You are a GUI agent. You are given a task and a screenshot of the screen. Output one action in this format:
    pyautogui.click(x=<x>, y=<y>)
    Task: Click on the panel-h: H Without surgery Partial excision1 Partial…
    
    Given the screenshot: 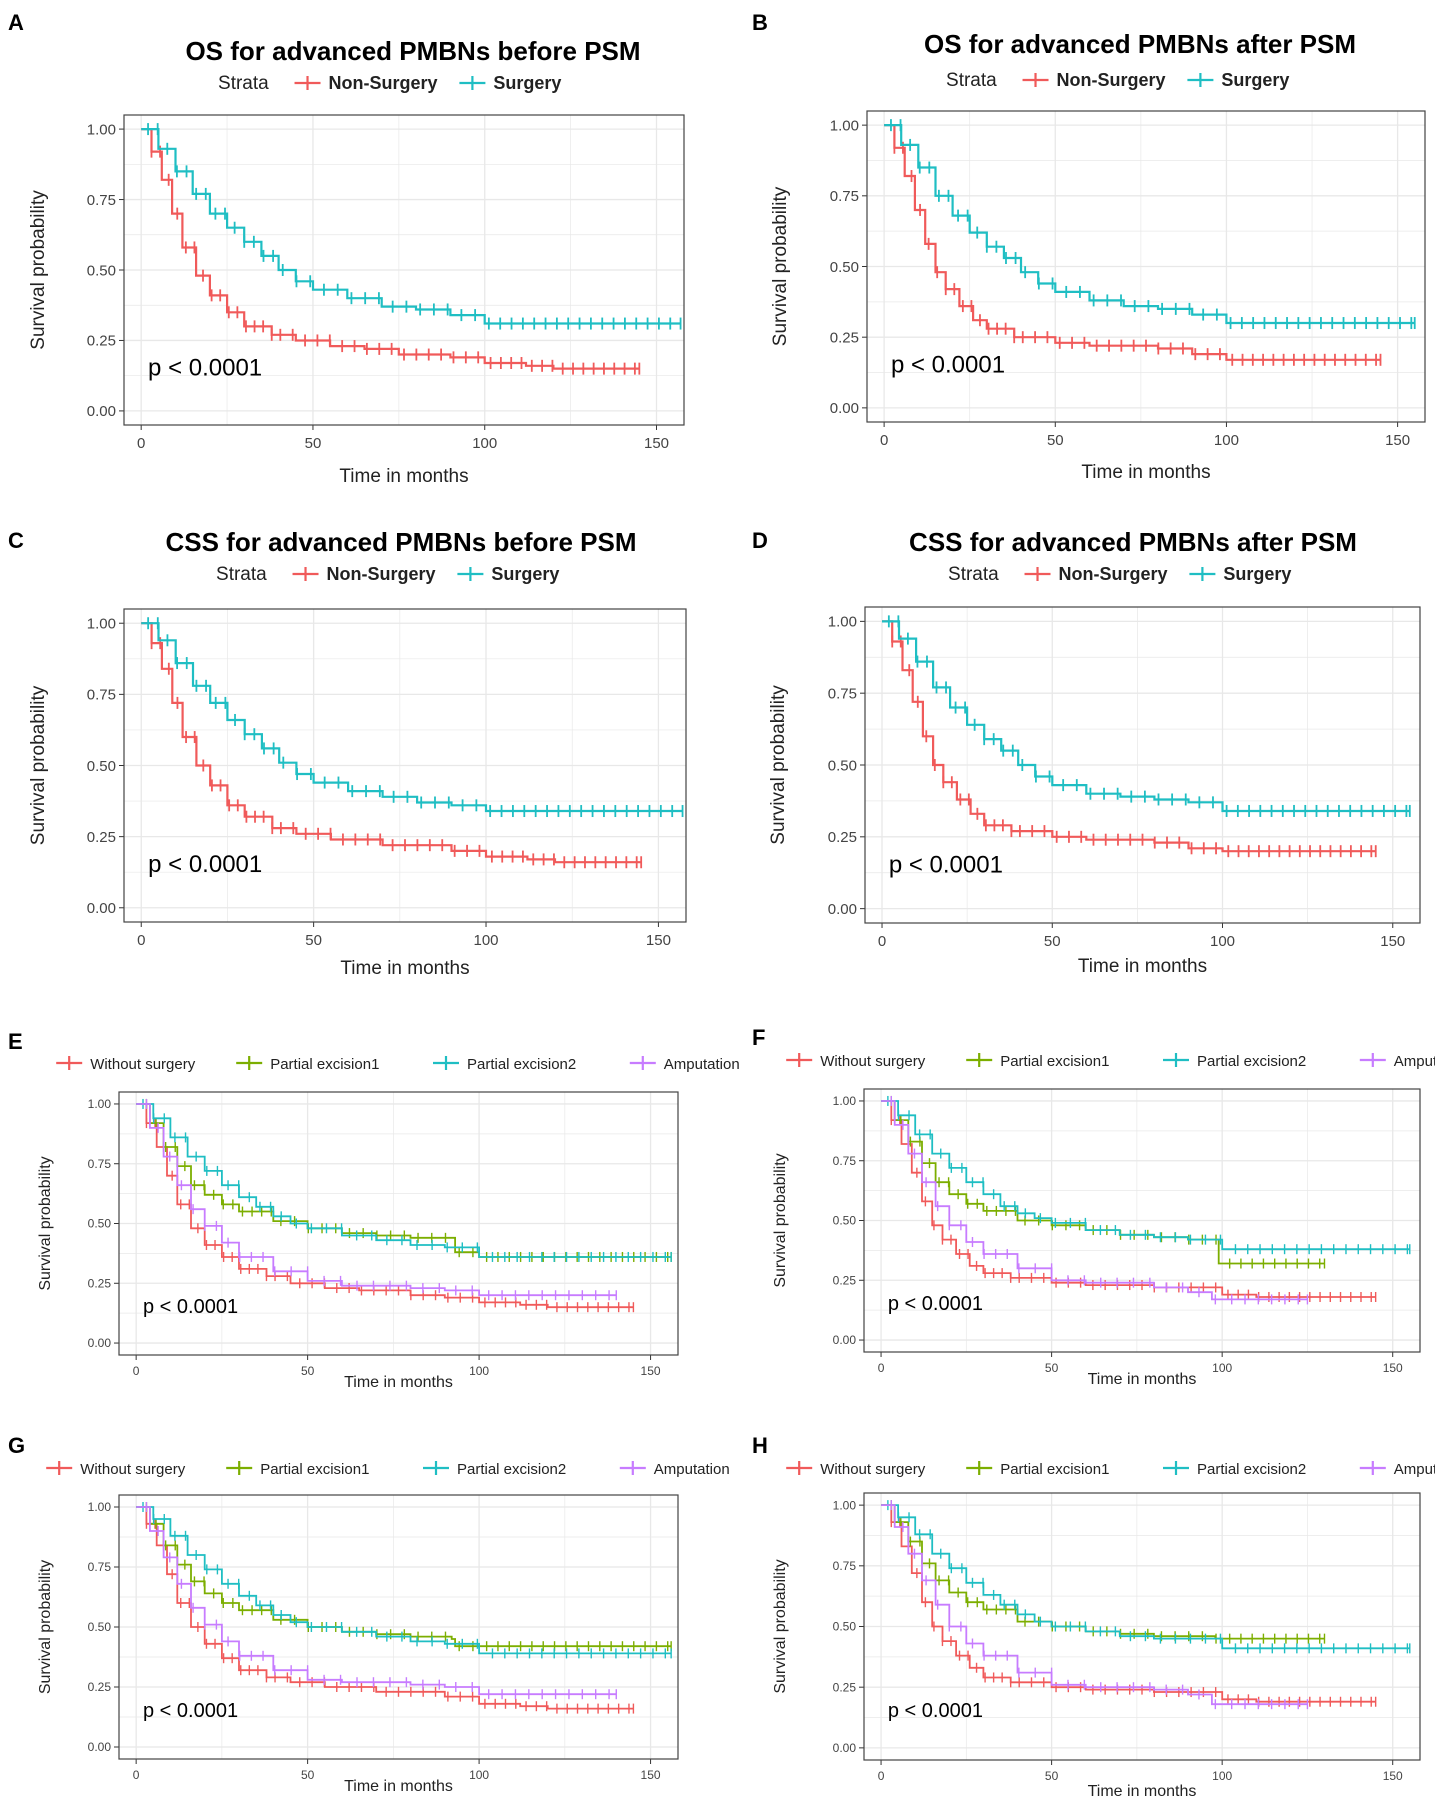 What is the action you would take?
    pyautogui.click(x=1093, y=1616)
    